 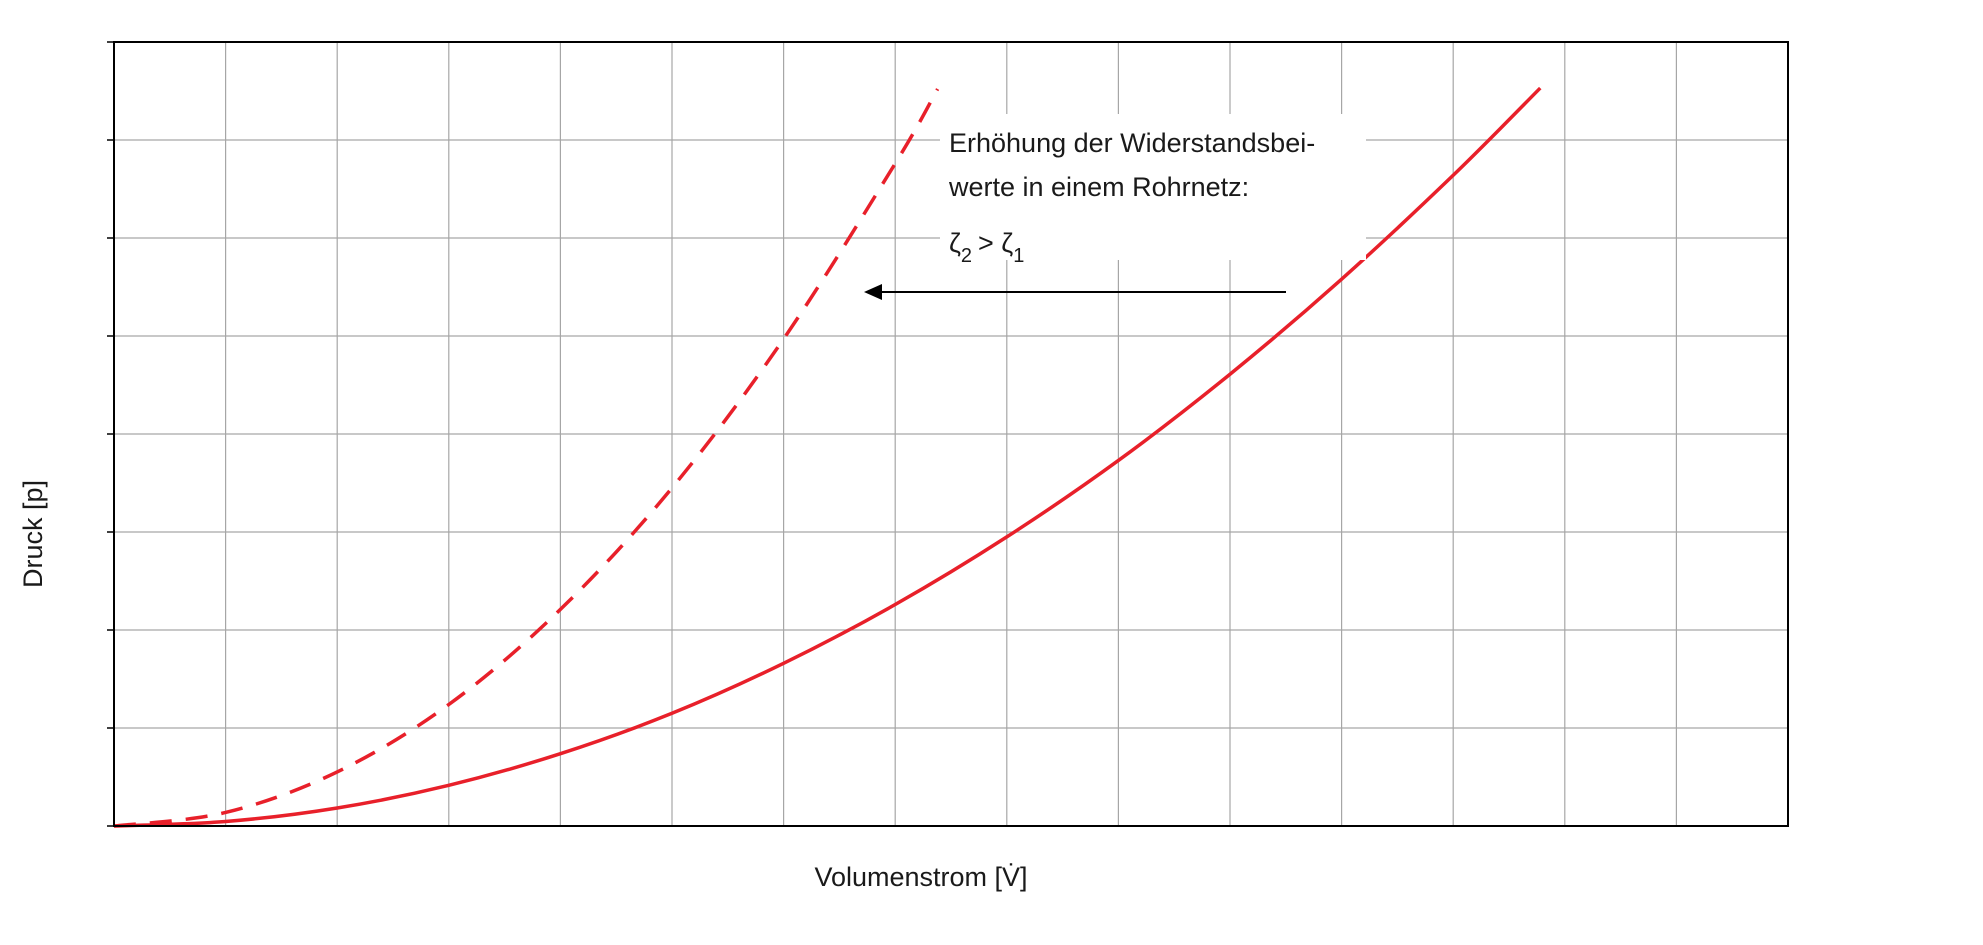 I want to click on annotation-background, so click(x=1153, y=187).